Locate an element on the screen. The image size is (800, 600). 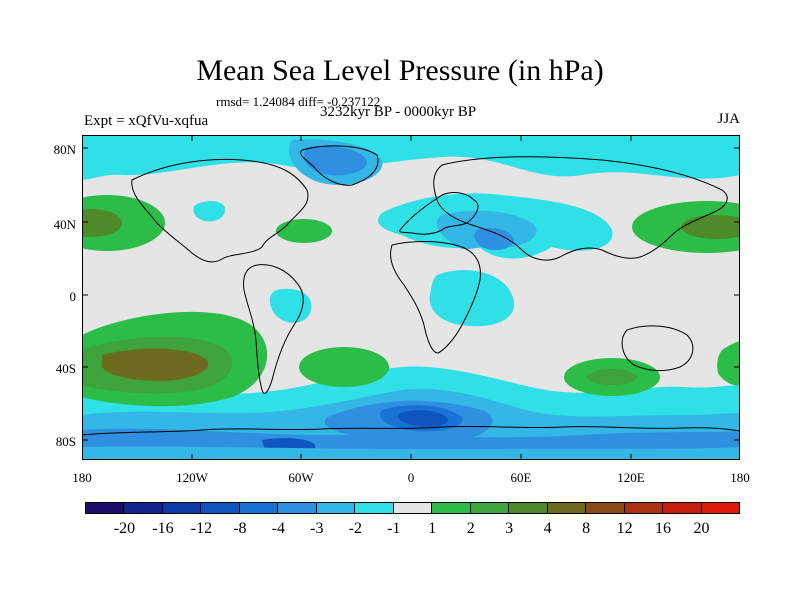
colorbar-label: 16 is located at coordinates (663, 528).